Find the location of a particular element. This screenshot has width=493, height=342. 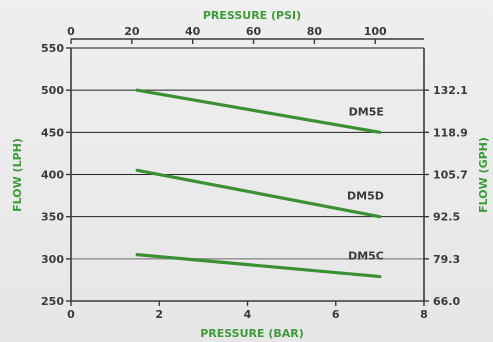

x-tick-top-label: 40 is located at coordinates (193, 31).